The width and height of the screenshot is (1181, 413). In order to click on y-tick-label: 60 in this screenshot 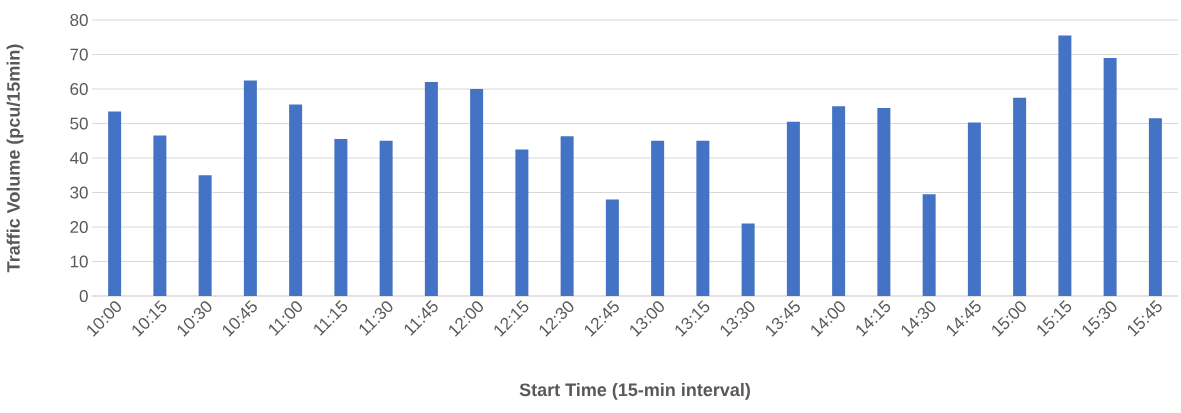, I will do `click(79, 89)`.